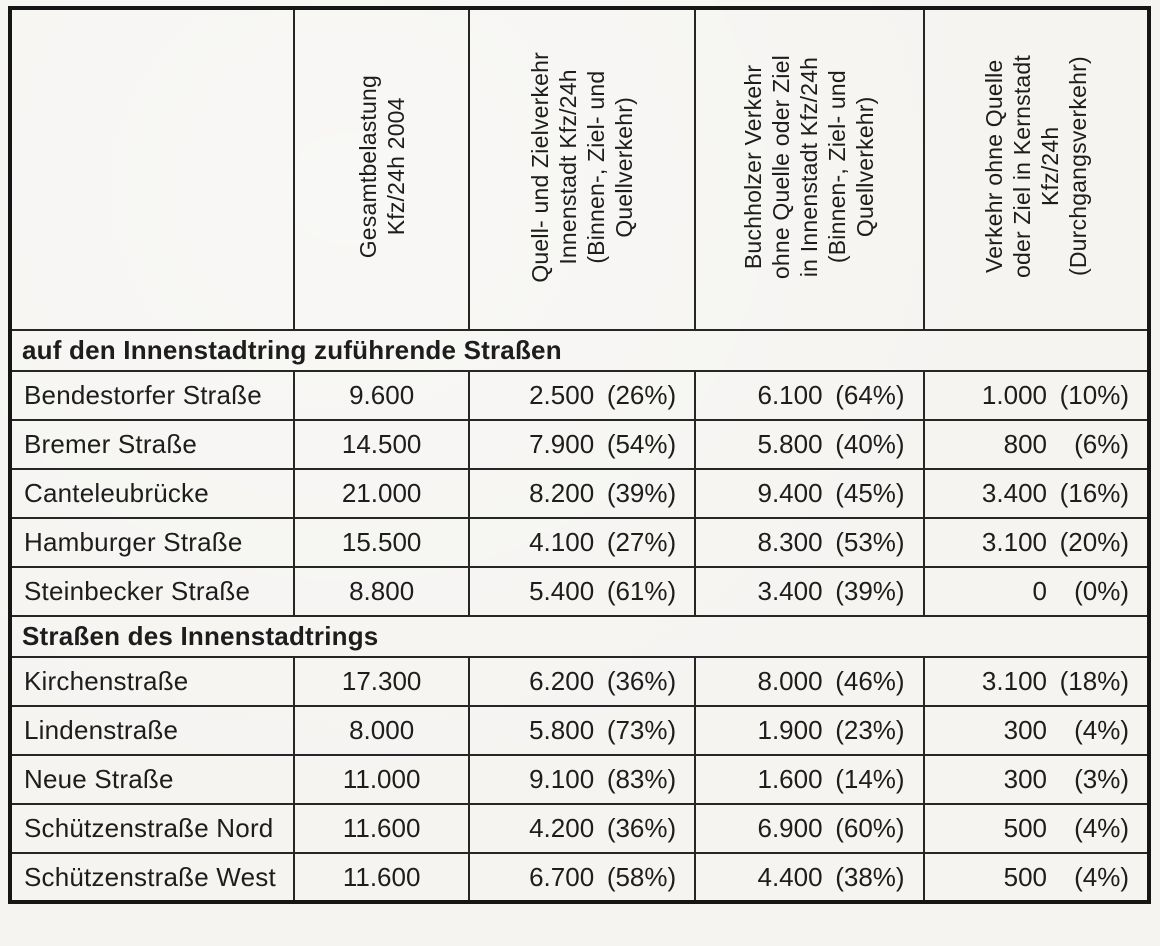 The width and height of the screenshot is (1160, 946). Describe the element at coordinates (790, 828) in the screenshot. I see `buchholzer-value: 6.900` at that location.